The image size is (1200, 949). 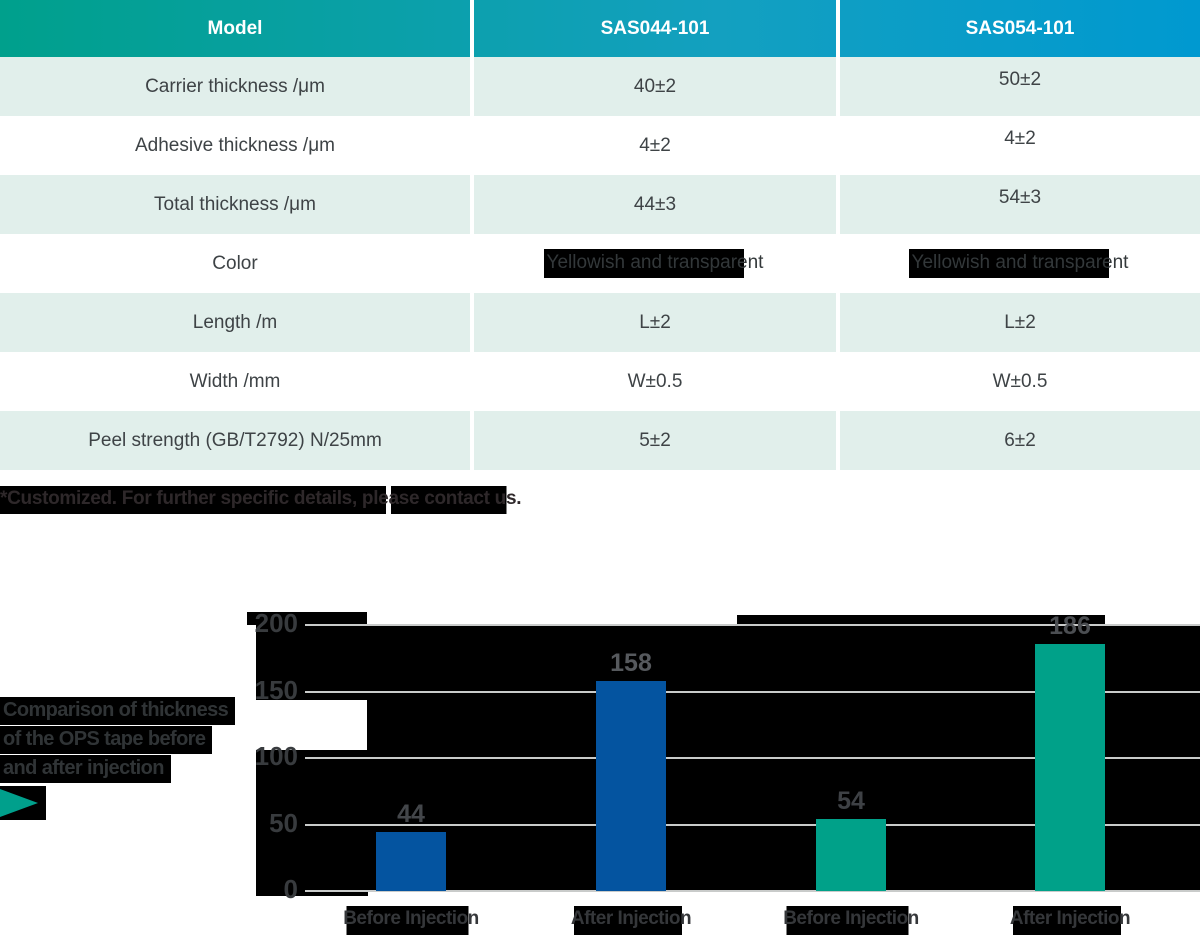 I want to click on value-cell-sas044: L±2, so click(x=653, y=322).